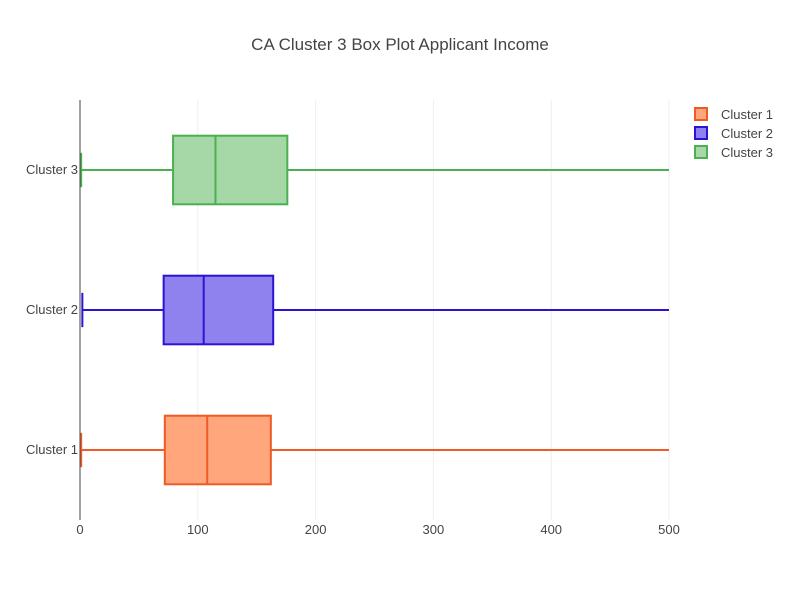 The height and width of the screenshot is (600, 800). I want to click on chart-title: CA Cluster 3 Box Plot Applicant Income, so click(400, 44).